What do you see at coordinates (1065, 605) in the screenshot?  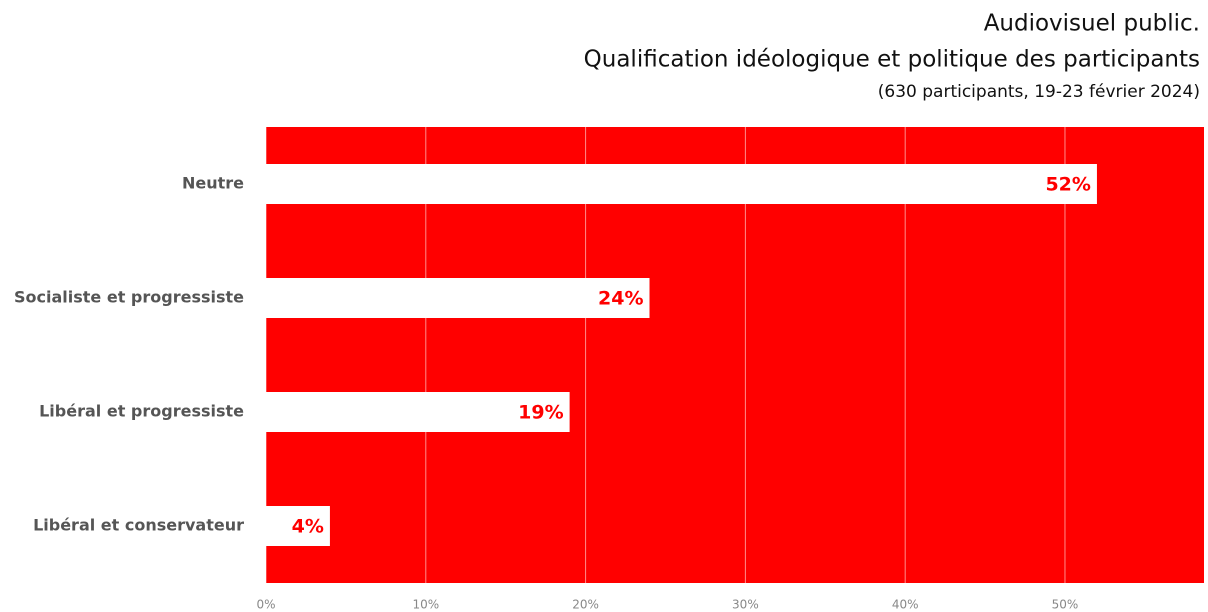 I see `x-tick-label: 50%` at bounding box center [1065, 605].